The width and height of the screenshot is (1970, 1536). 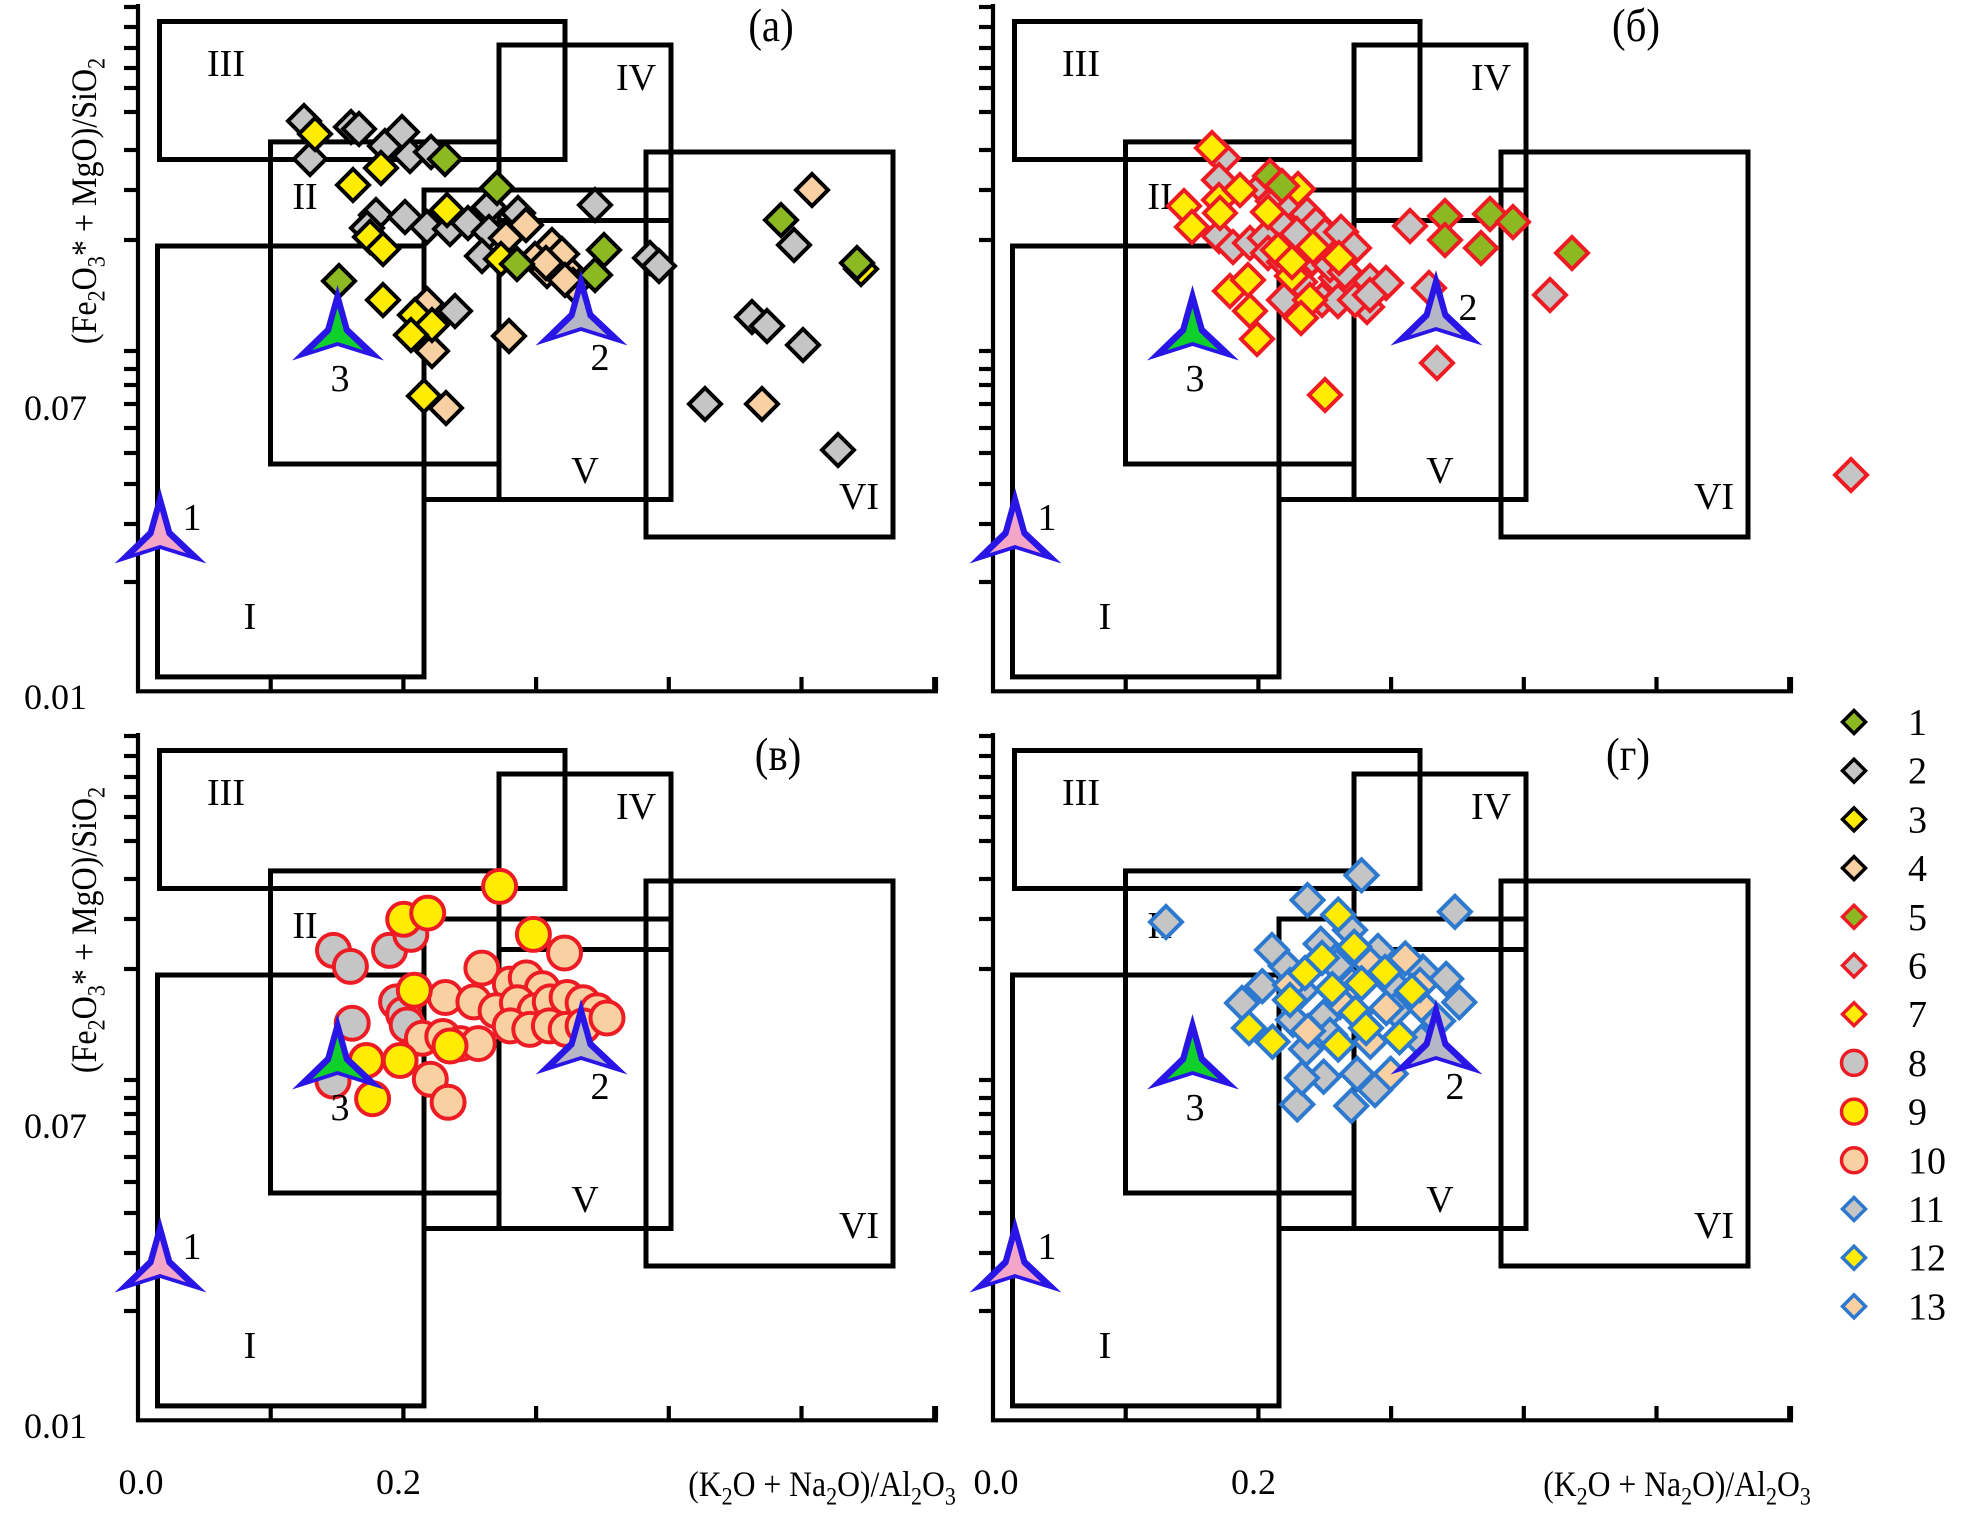 I want to click on svg-text: 6, so click(x=1917, y=967).